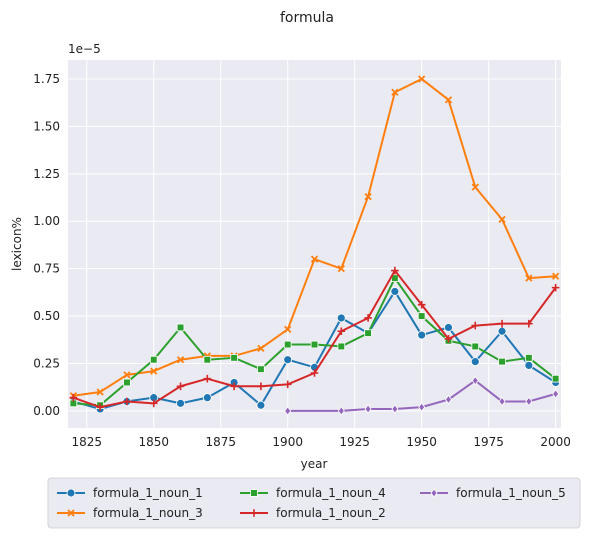 The width and height of the screenshot is (590, 541). What do you see at coordinates (46, 221) in the screenshot?
I see `y-tick-label: 1.00` at bounding box center [46, 221].